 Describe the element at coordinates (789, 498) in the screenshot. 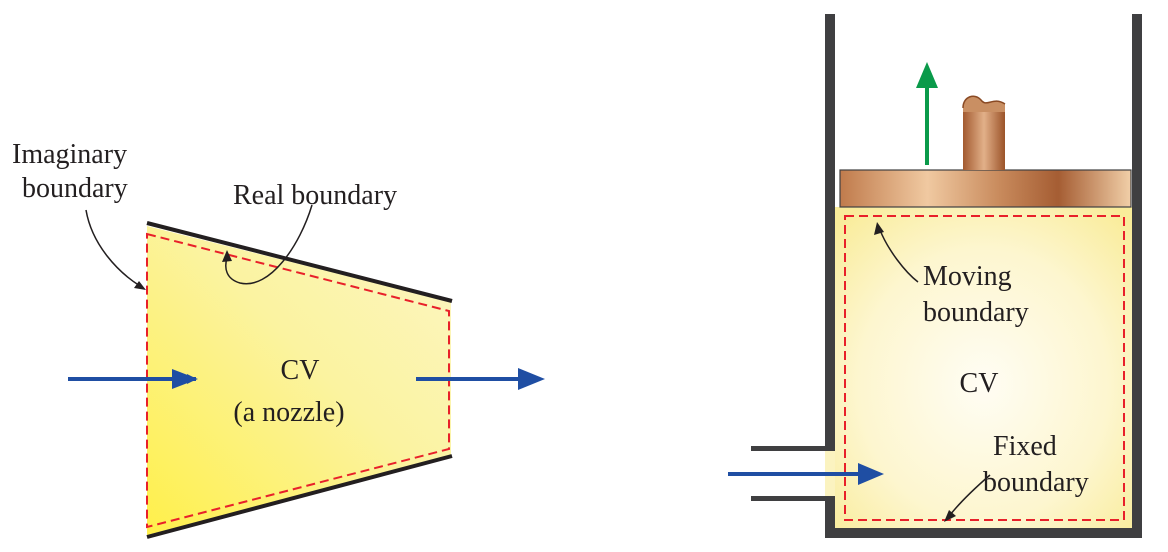

I see `inlet-pipe-lower-wall` at that location.